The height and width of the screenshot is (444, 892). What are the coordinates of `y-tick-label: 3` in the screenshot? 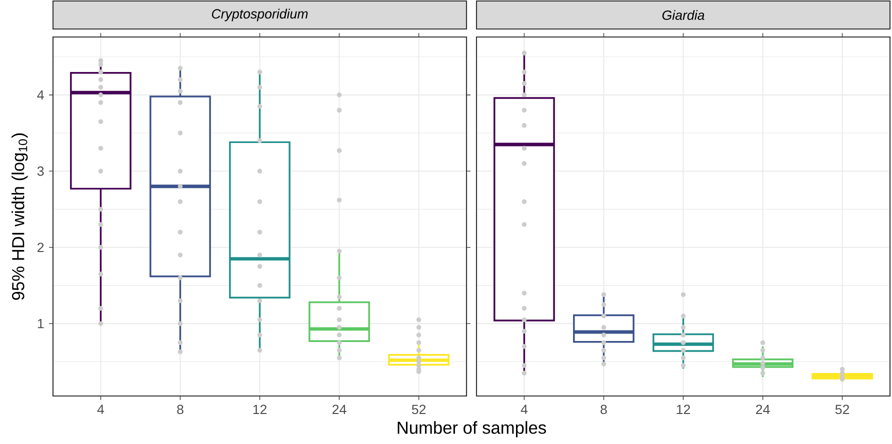 It's located at (40, 171).